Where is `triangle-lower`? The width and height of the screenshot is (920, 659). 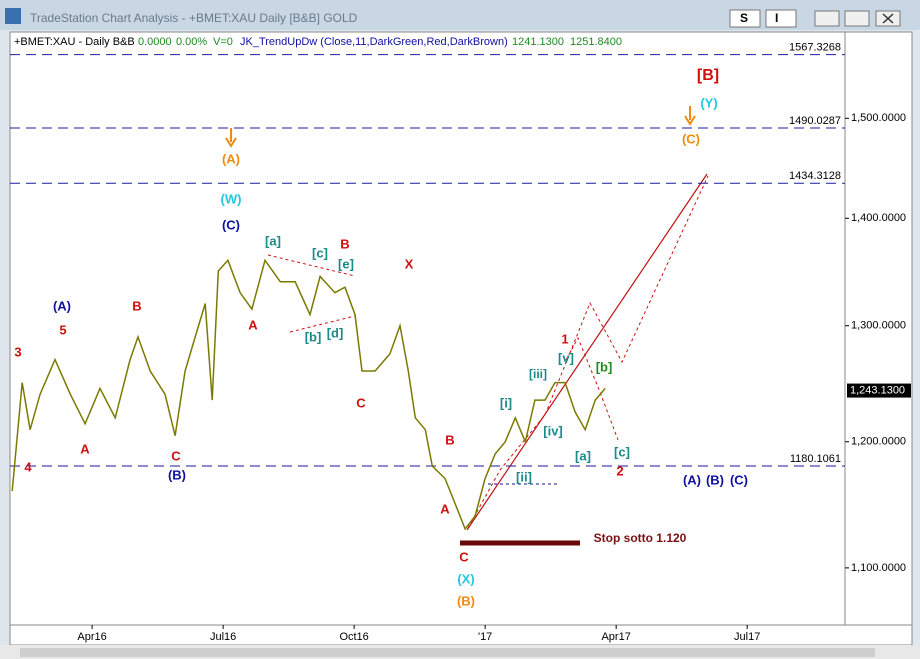 triangle-lower is located at coordinates (322, 324).